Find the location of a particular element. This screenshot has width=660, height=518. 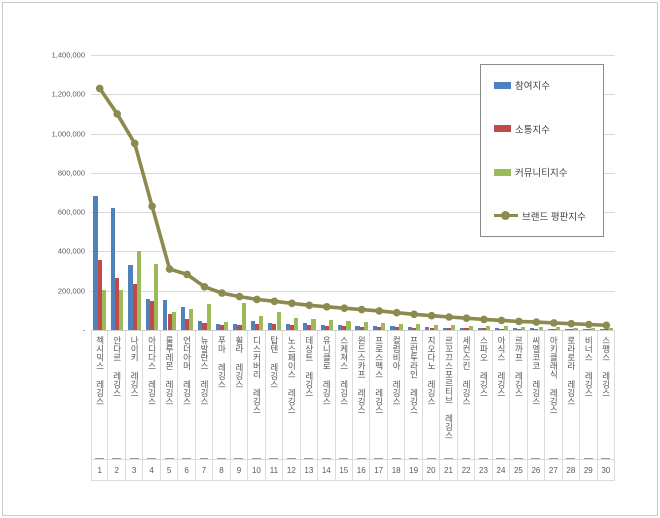

rank-label: 15 is located at coordinates (343, 470).